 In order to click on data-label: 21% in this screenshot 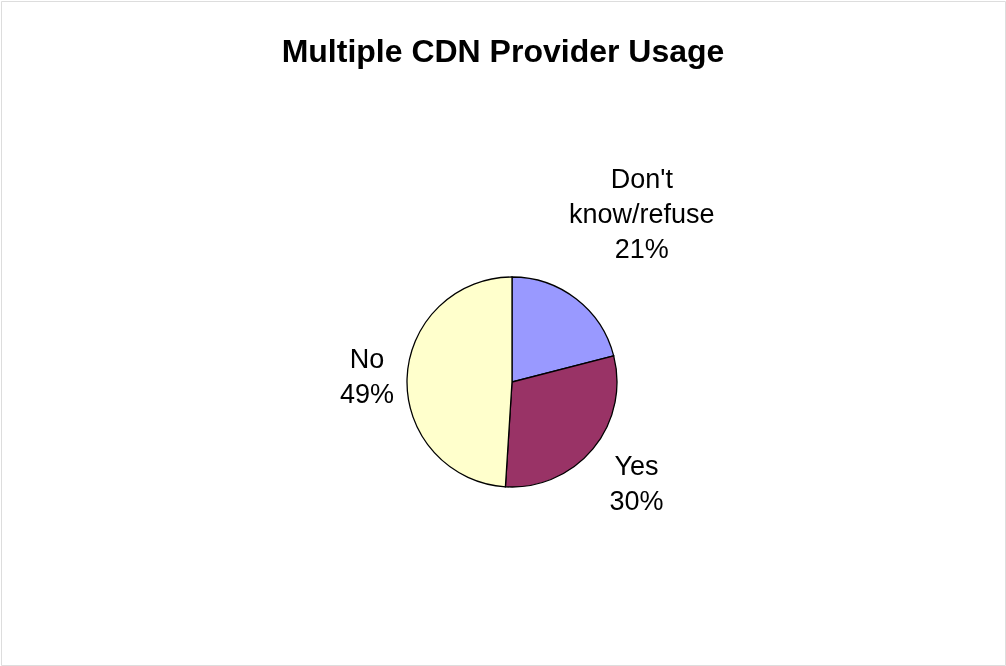, I will do `click(641, 248)`.